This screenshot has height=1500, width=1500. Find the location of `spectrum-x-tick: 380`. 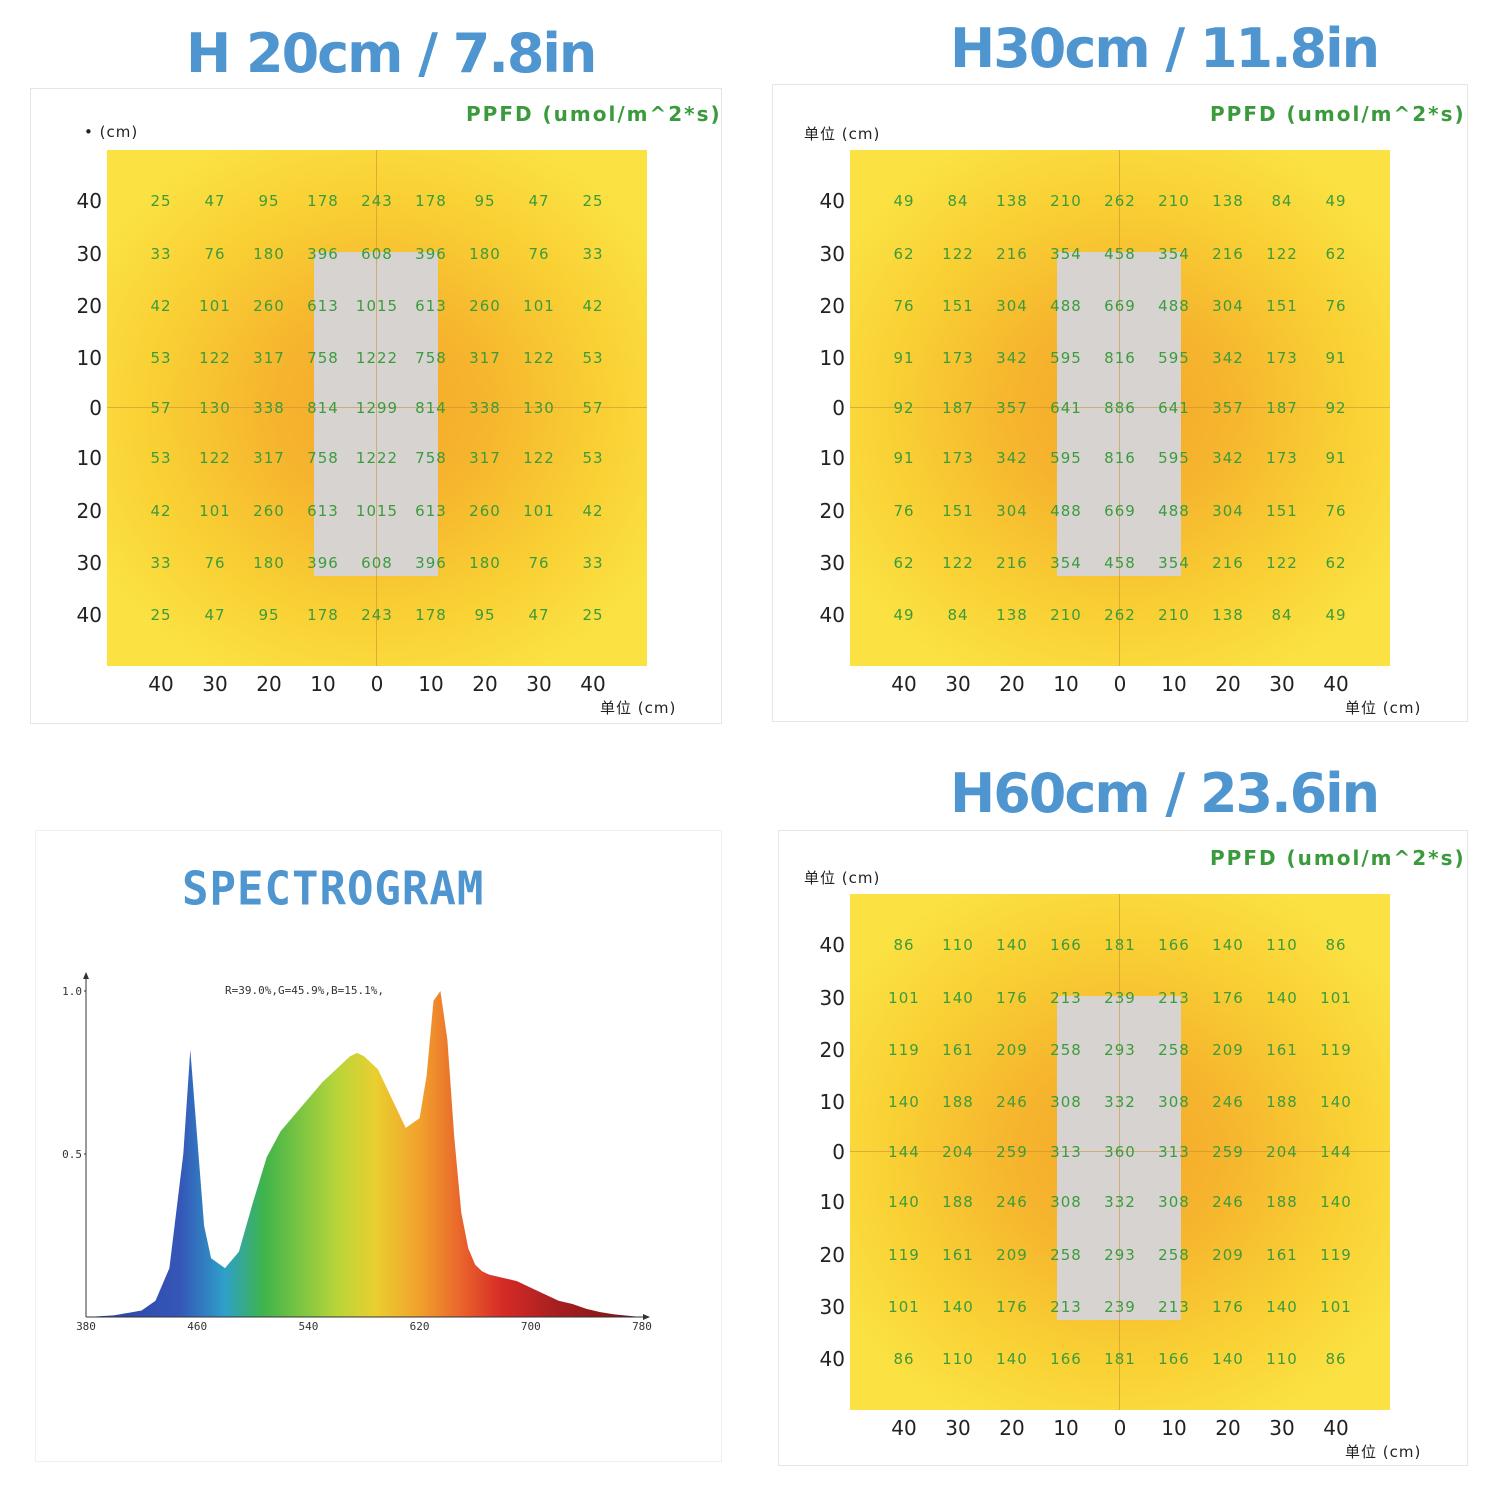

spectrum-x-tick: 380 is located at coordinates (86, 1326).